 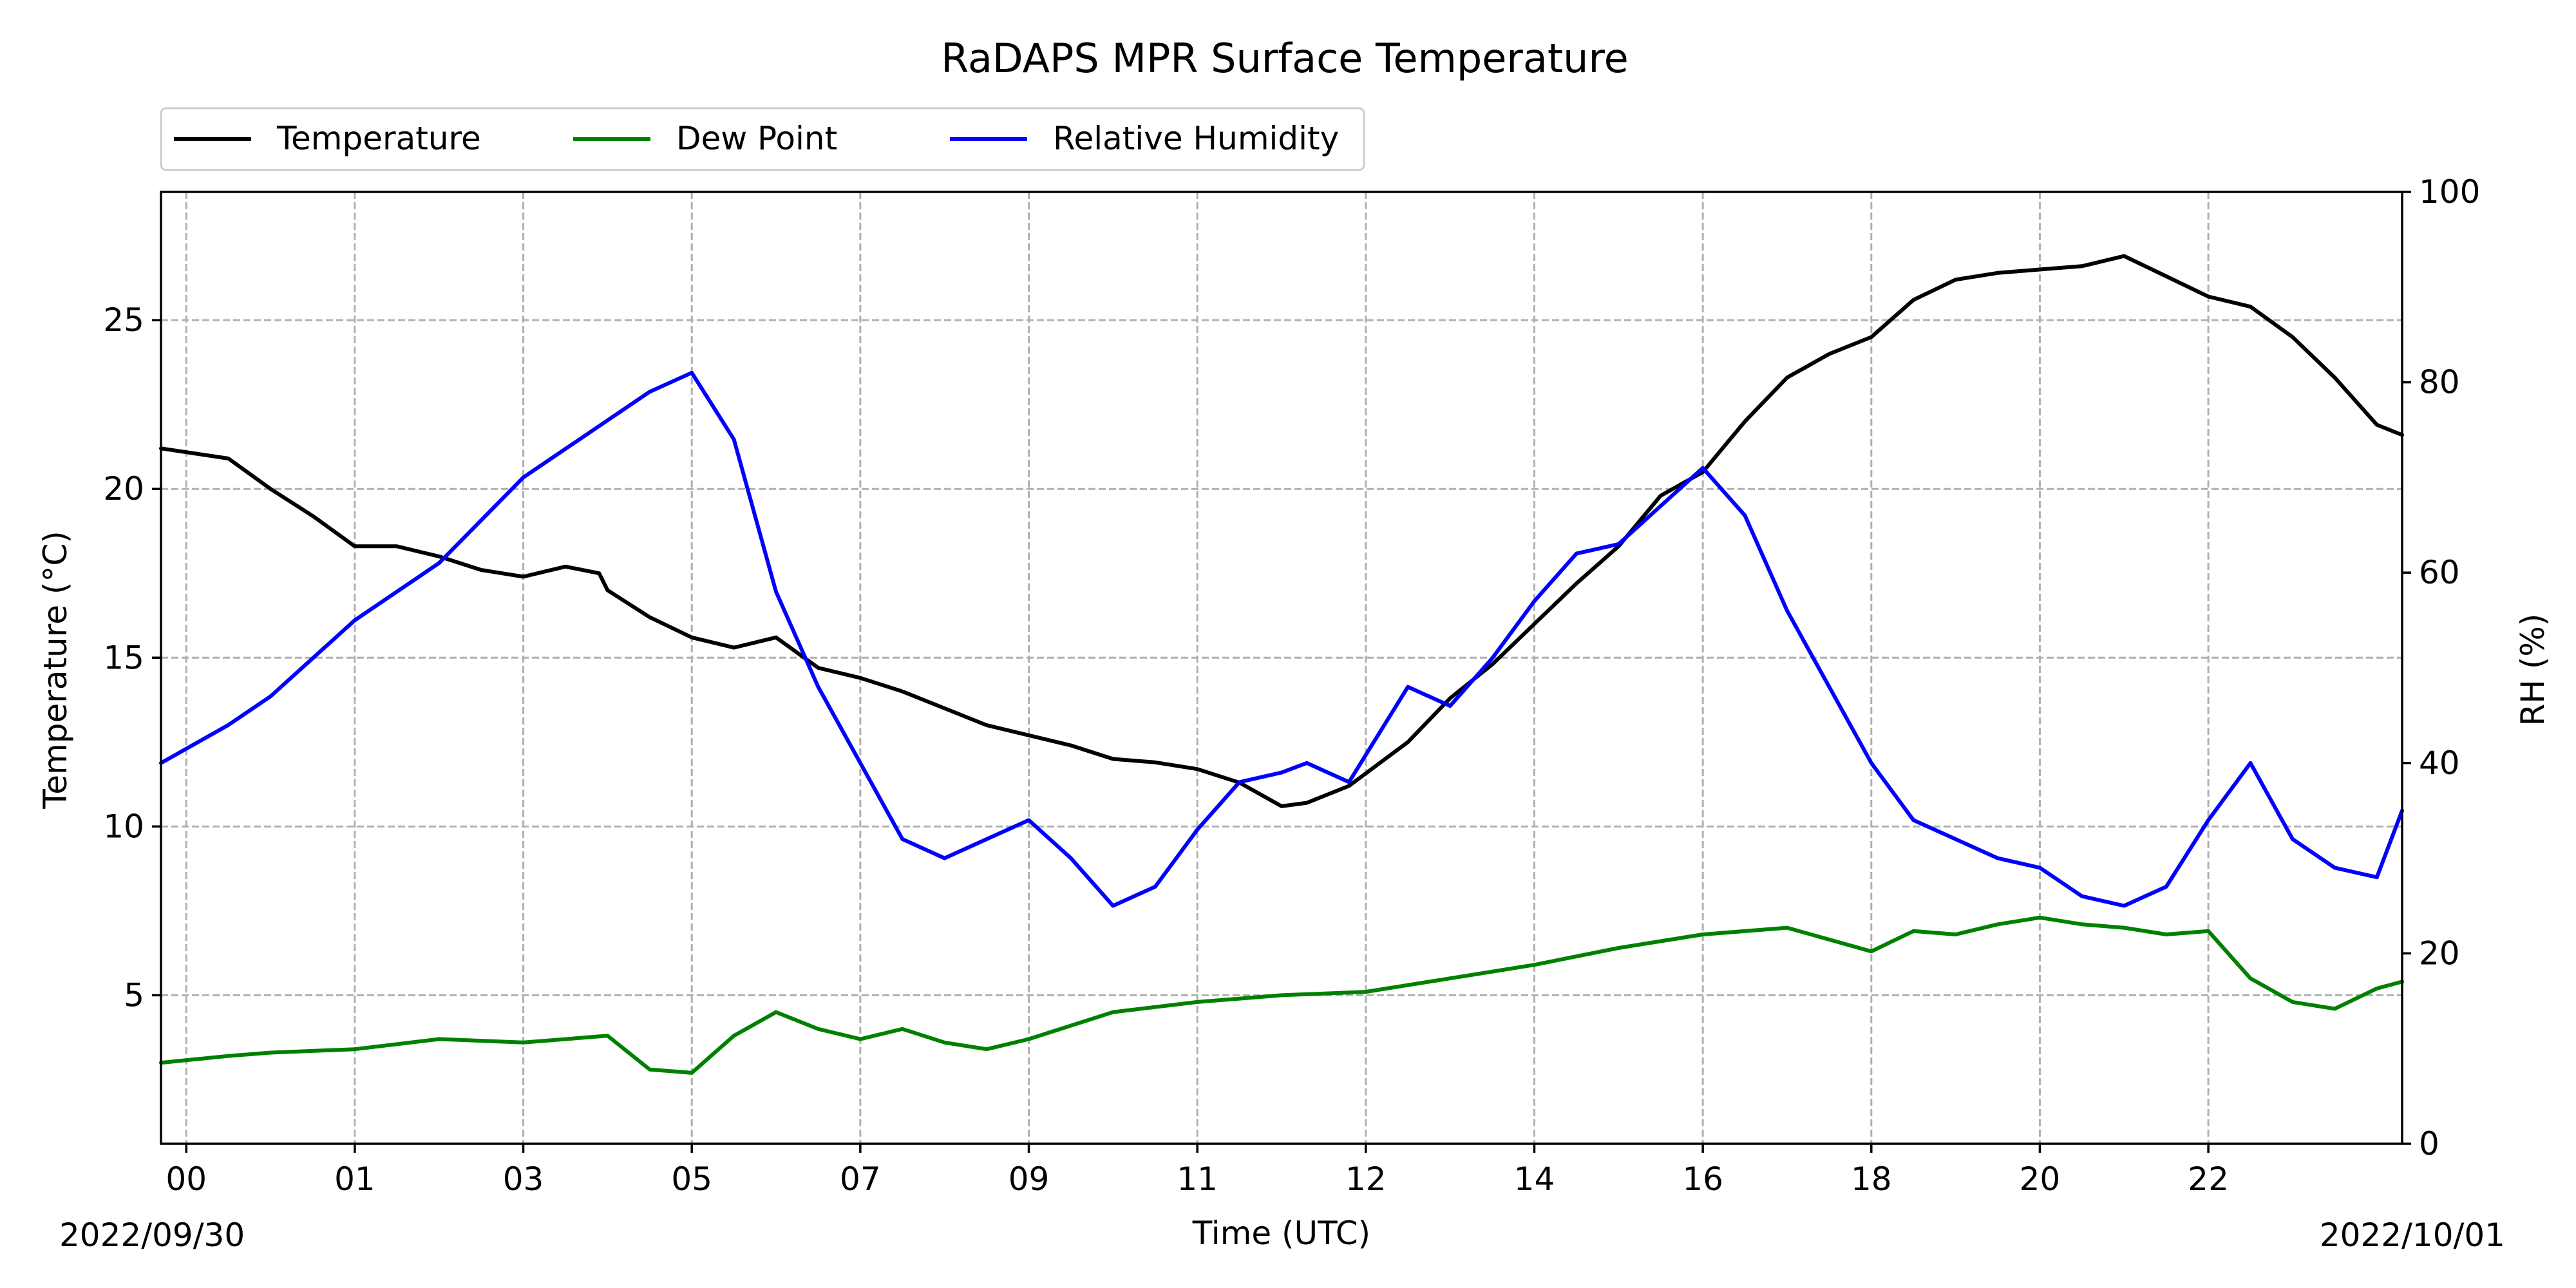 What do you see at coordinates (2412, 1235) in the screenshot?
I see `date-end-label: 2022/10/01` at bounding box center [2412, 1235].